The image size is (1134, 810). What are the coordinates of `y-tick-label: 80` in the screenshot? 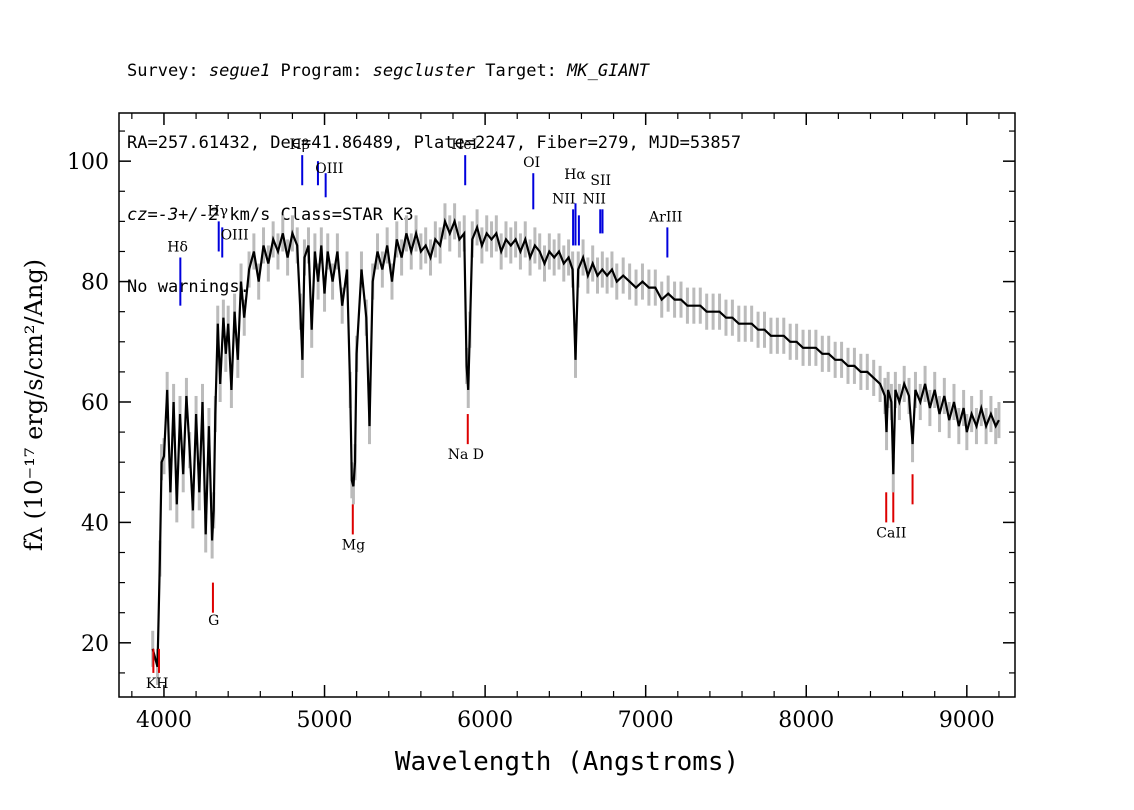 It's located at (95, 283).